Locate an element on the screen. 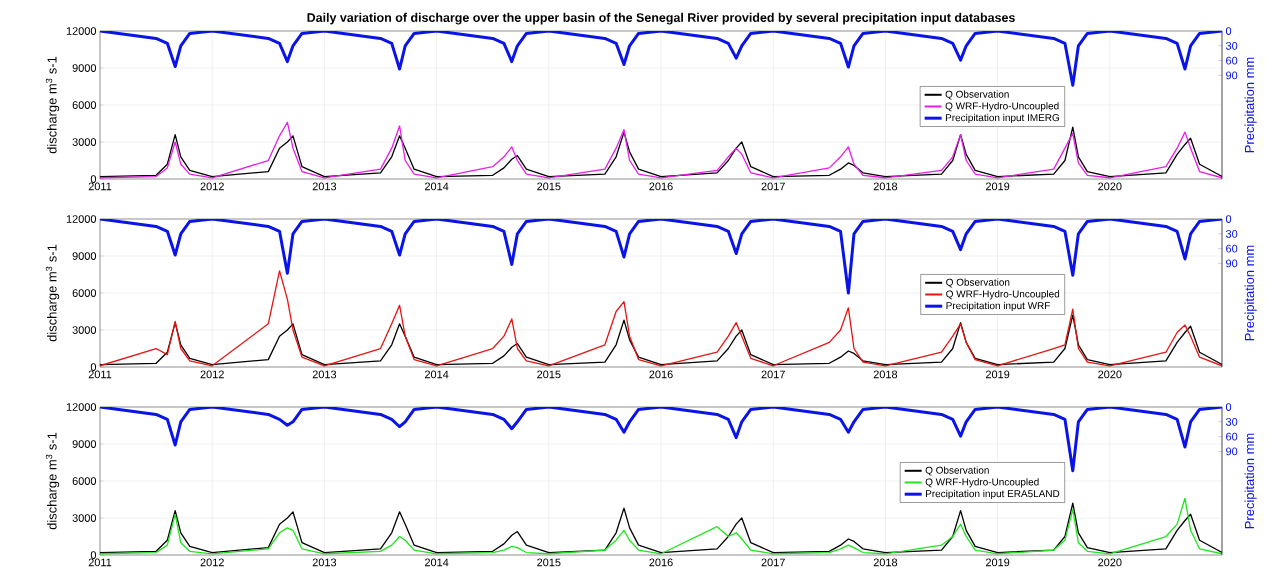 The height and width of the screenshot is (587, 1285). legend-label: Precipitation input ERA5LAND is located at coordinates (992, 494).